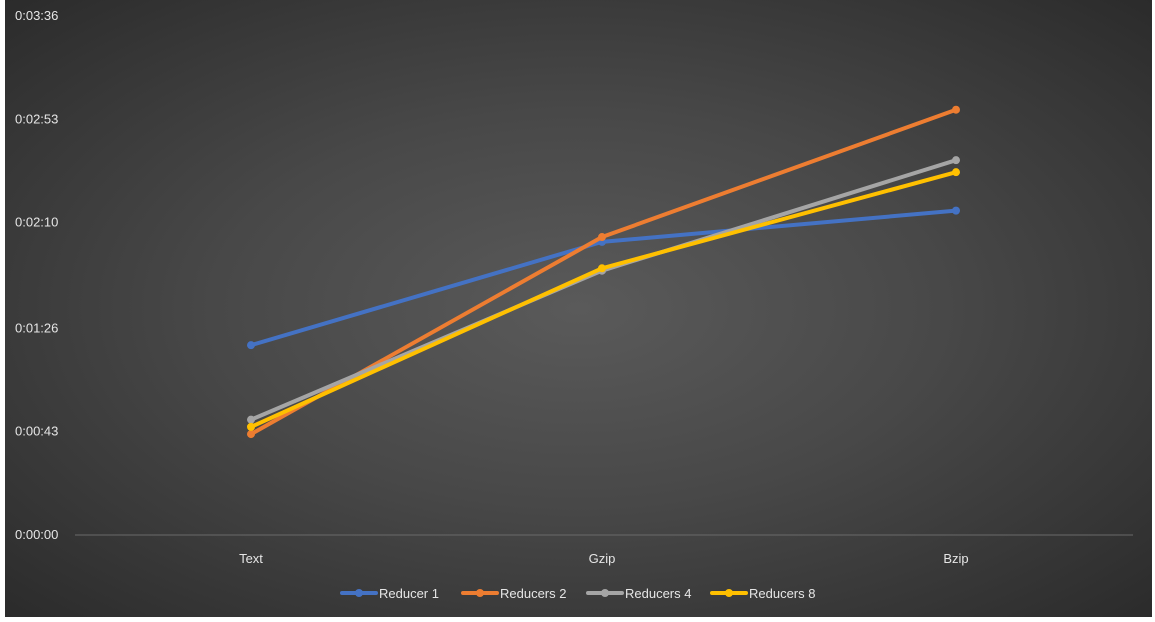 Image resolution: width=1155 pixels, height=622 pixels. I want to click on legend-item: Reducers 8, so click(762, 593).